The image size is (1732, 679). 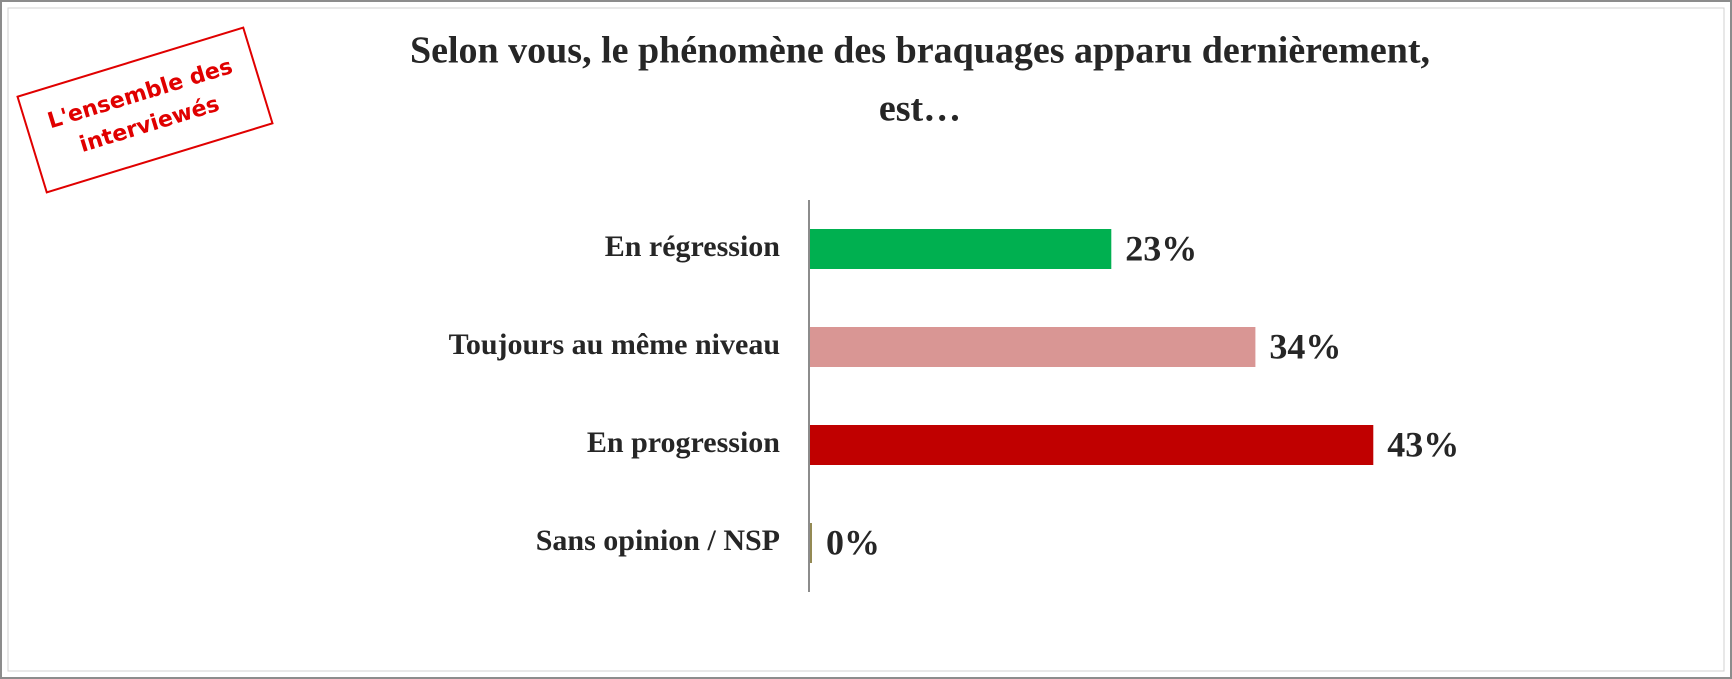 What do you see at coordinates (693, 246) in the screenshot?
I see `category-label: En régression` at bounding box center [693, 246].